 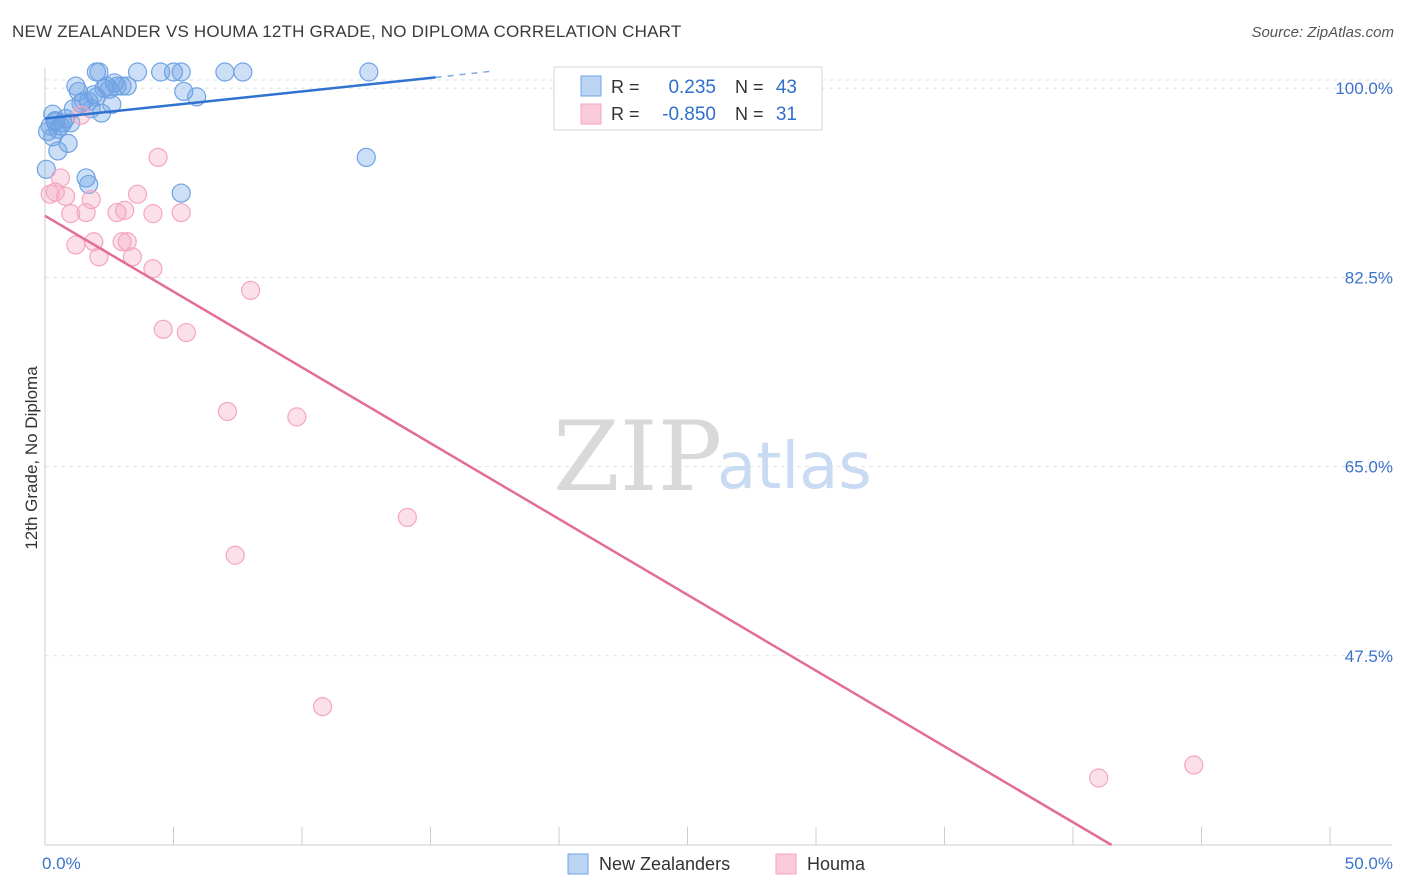 I want to click on y-tick-label: 47.5%, so click(x=1369, y=656).